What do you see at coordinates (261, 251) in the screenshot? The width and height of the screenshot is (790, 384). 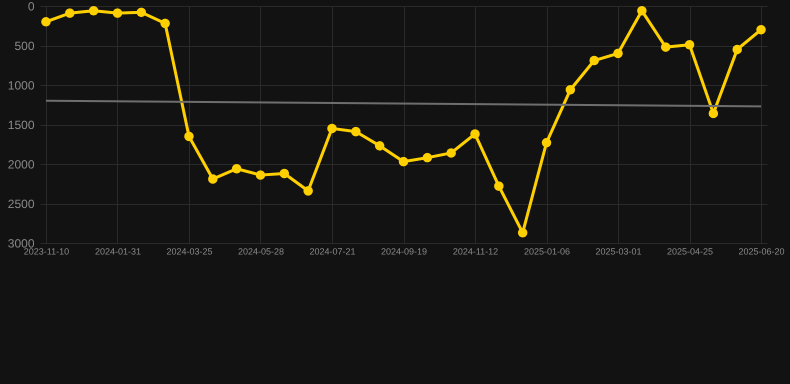 I see `x-tick-label: 2024-05-28` at bounding box center [261, 251].